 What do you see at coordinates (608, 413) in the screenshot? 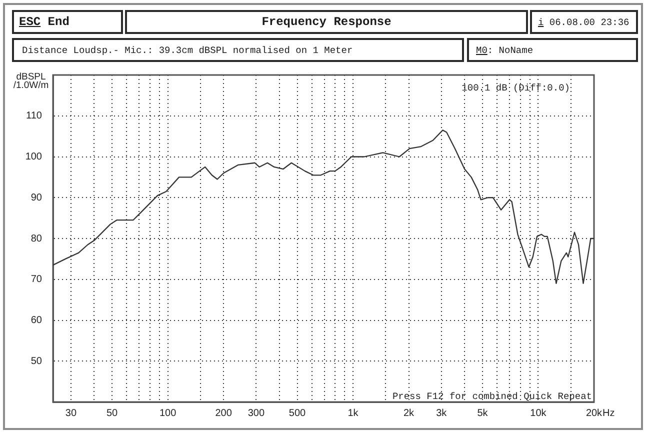
I see `x-axis-title: Hz` at bounding box center [608, 413].